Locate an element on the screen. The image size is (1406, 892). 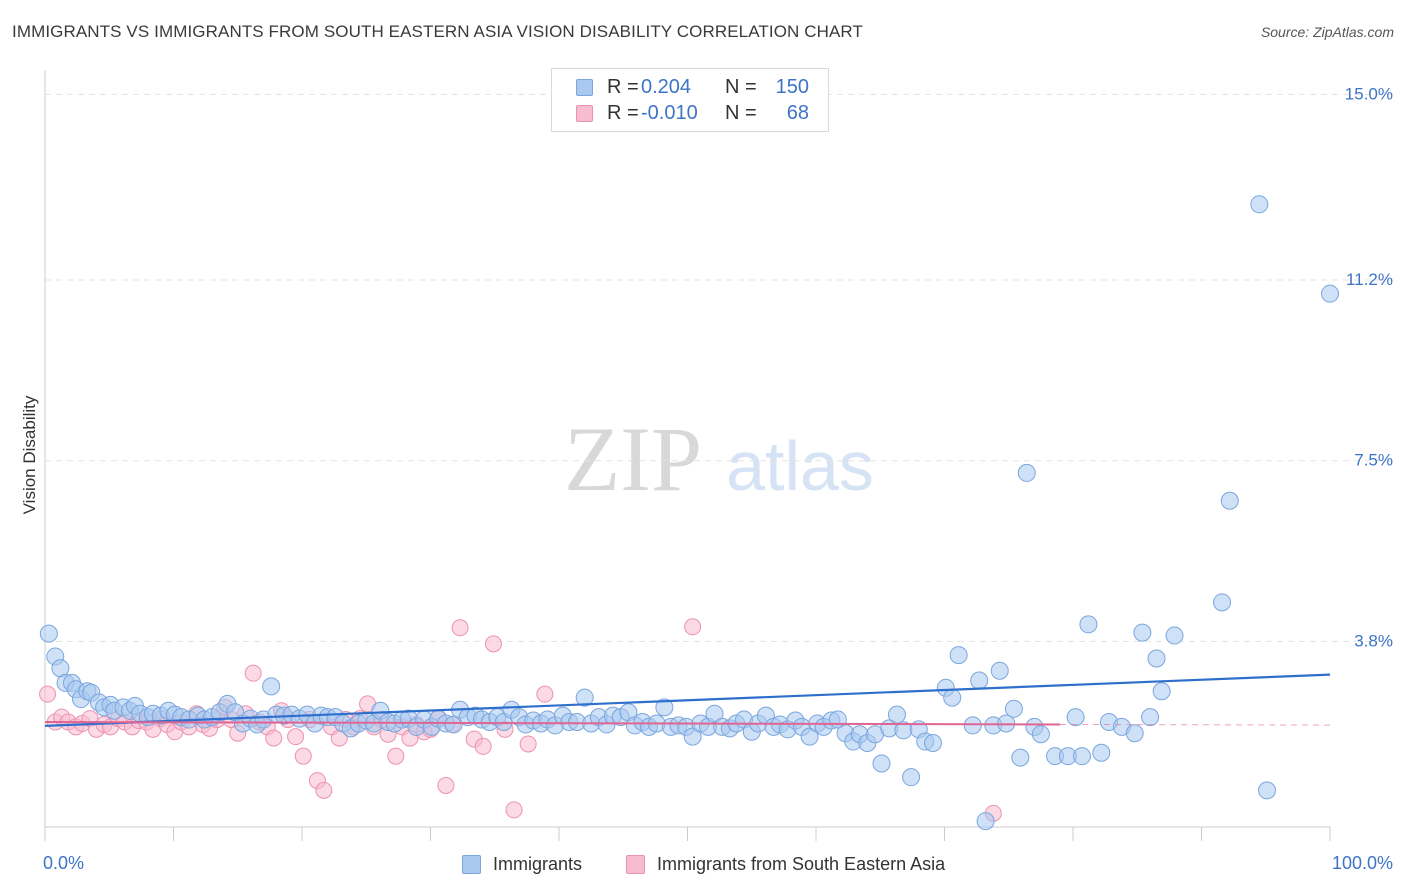
legend-row-immigrants: R = 0.204 N = 150 is located at coordinates (692, 87).